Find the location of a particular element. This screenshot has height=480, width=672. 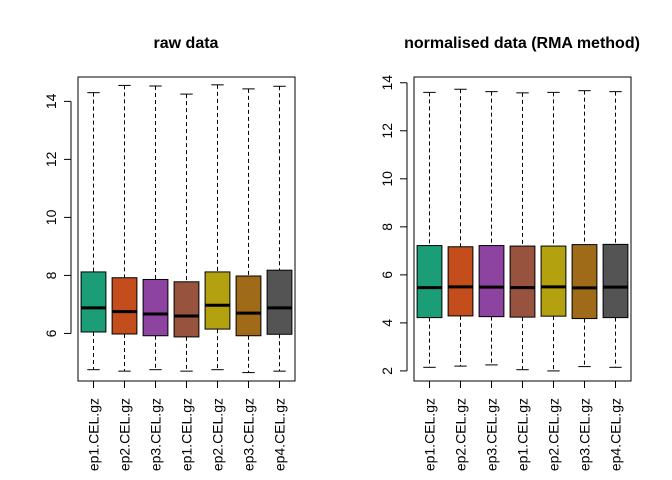

norm-y-tick-label: 12 is located at coordinates (387, 131).